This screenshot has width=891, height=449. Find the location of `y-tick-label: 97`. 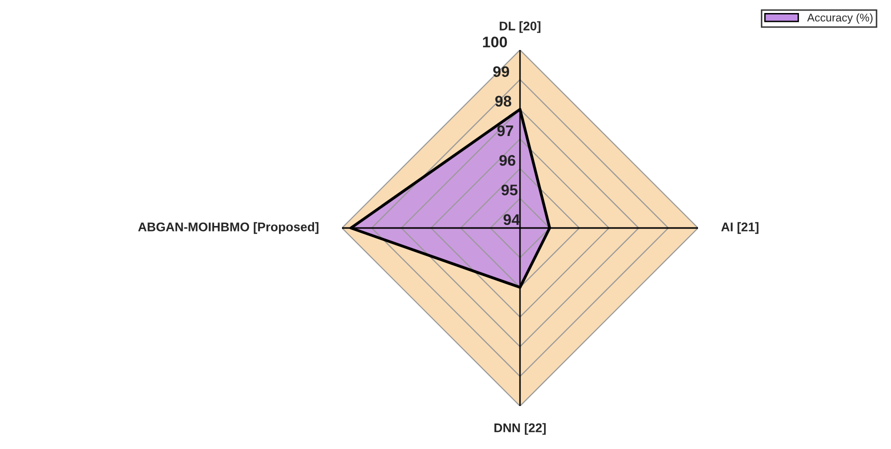

y-tick-label: 97 is located at coordinates (505, 130).